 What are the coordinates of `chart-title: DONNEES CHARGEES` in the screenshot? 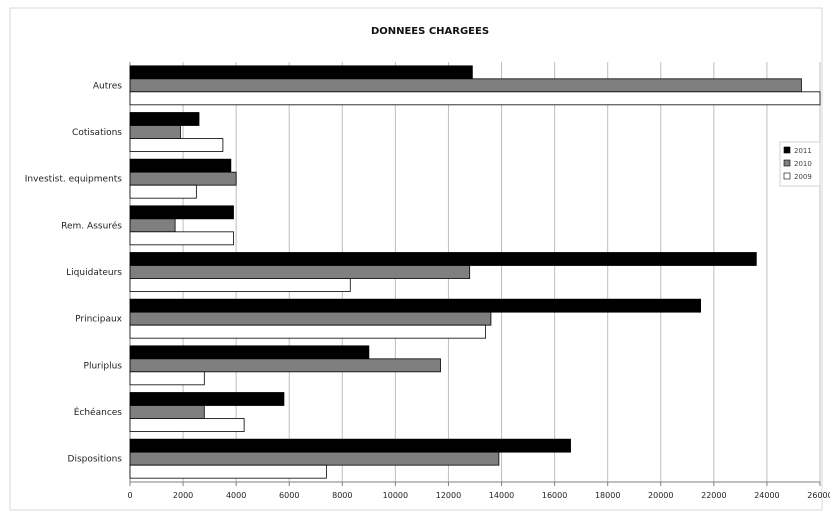 It's located at (430, 31).